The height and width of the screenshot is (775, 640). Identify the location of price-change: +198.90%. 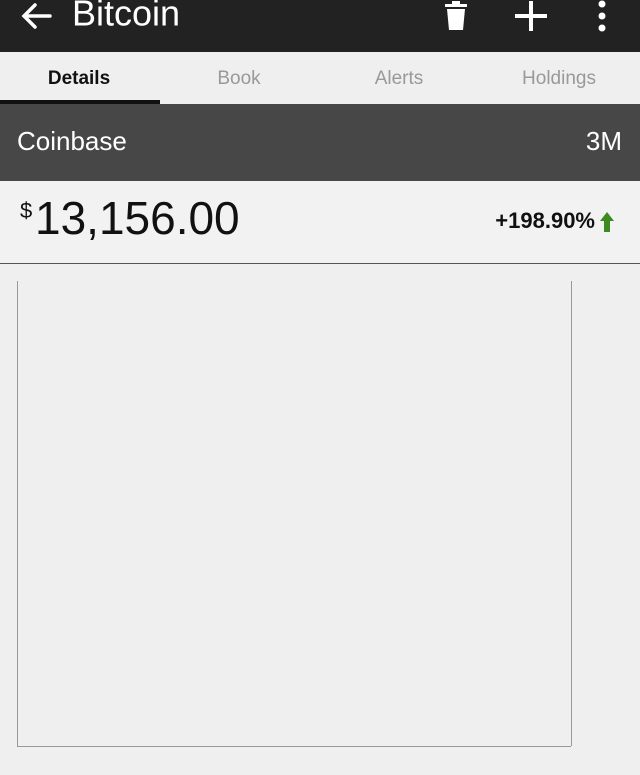
(545, 220).